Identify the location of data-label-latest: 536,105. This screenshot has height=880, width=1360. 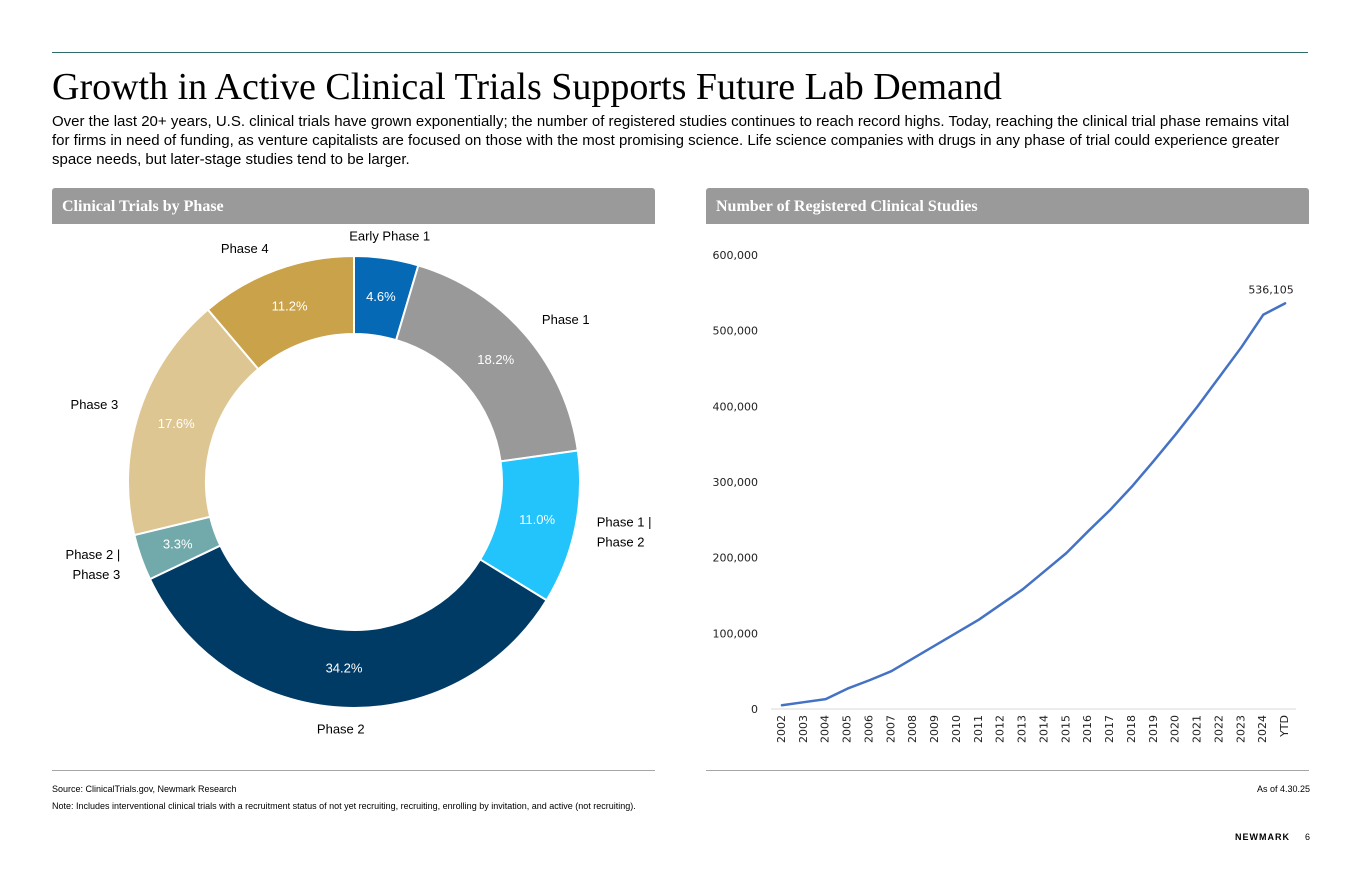
(1271, 289).